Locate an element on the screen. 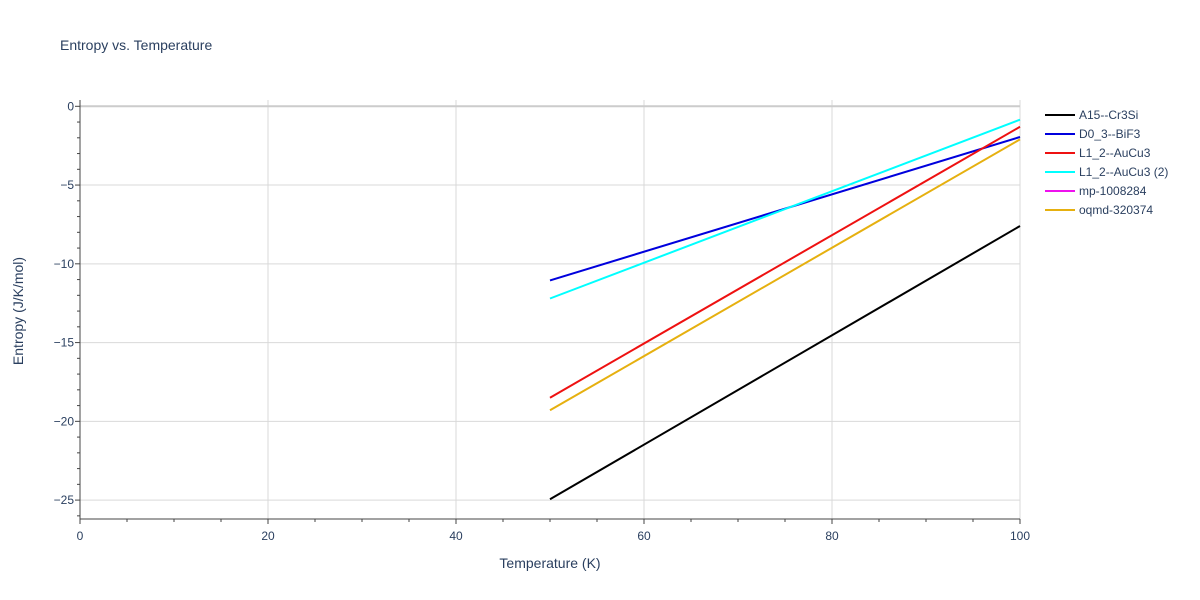  series-line is located at coordinates (785, 209).